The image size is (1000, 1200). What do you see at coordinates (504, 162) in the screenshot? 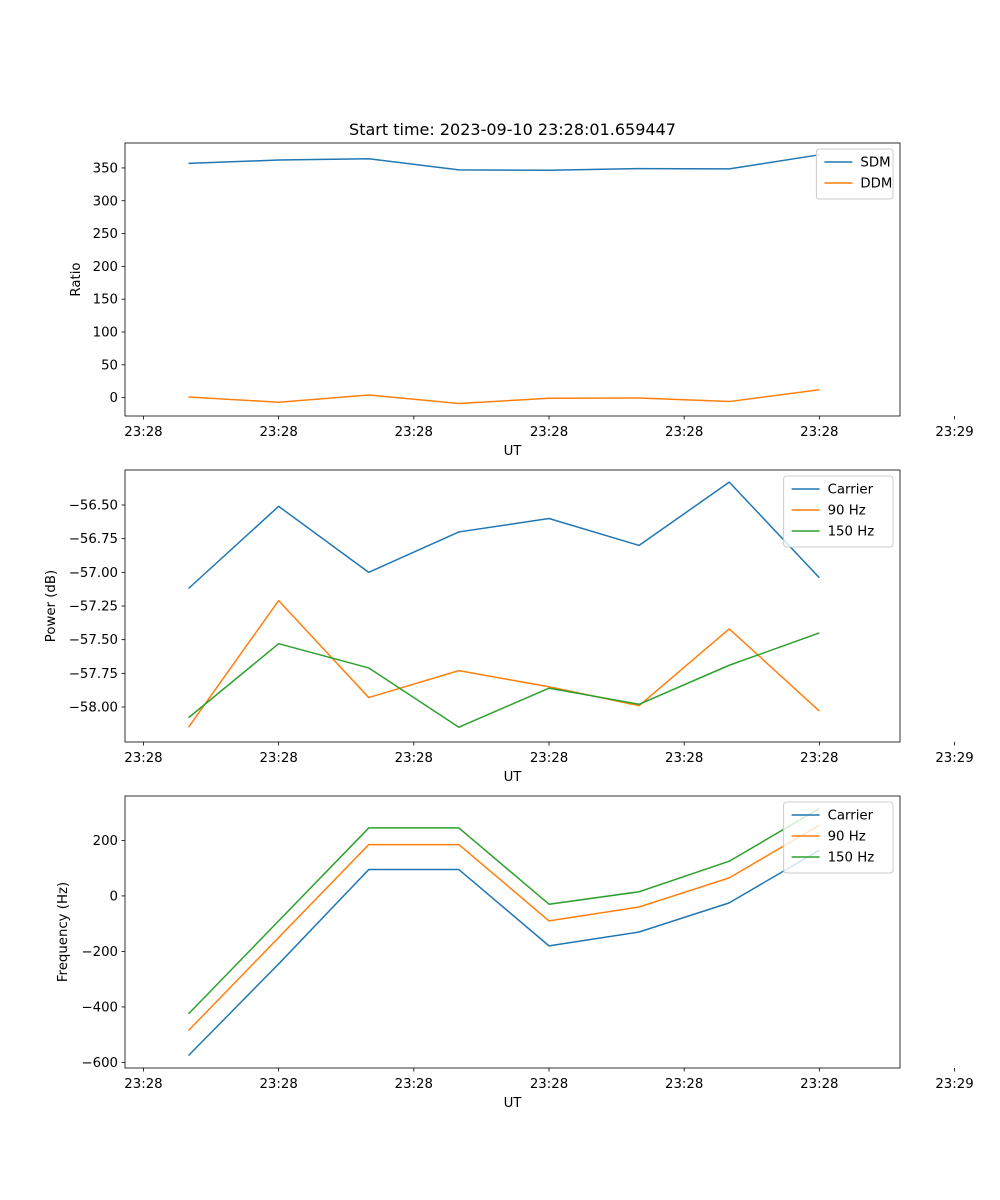
I see `series-line-sdm` at bounding box center [504, 162].